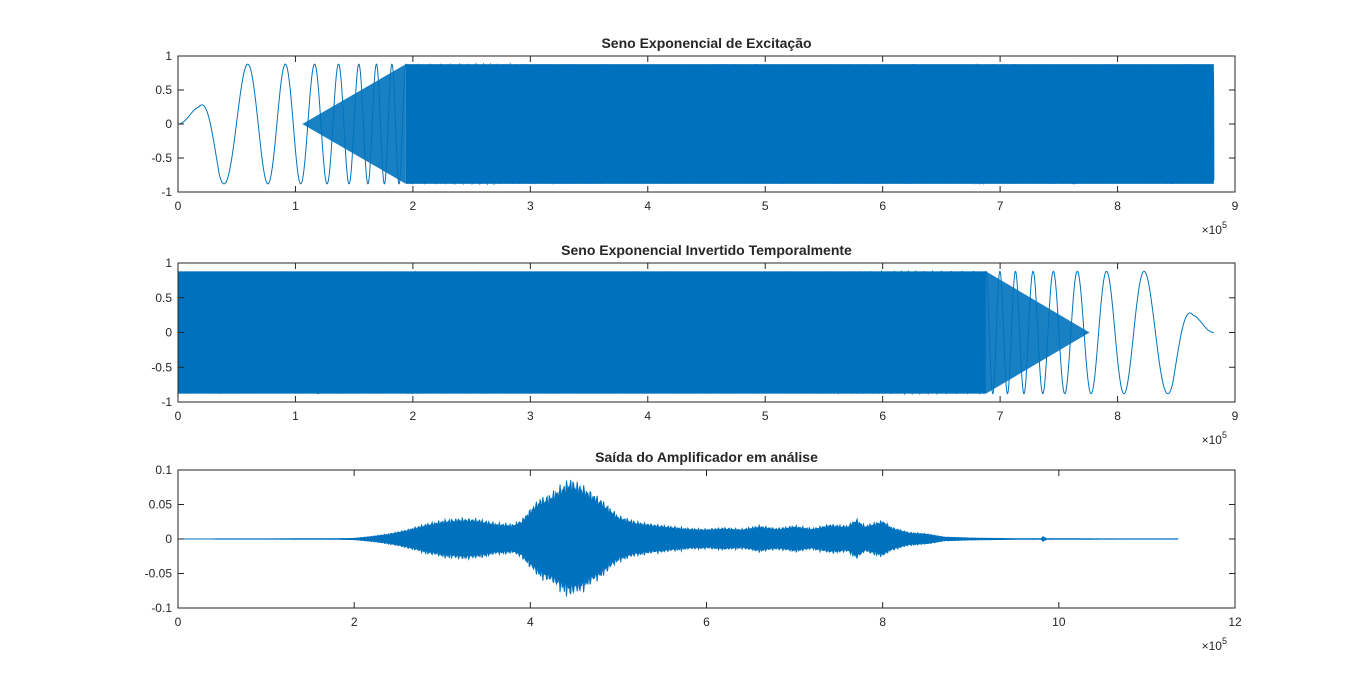 Image resolution: width=1366 pixels, height=691 pixels. I want to click on y-tick-label: 0.05, so click(161, 505).